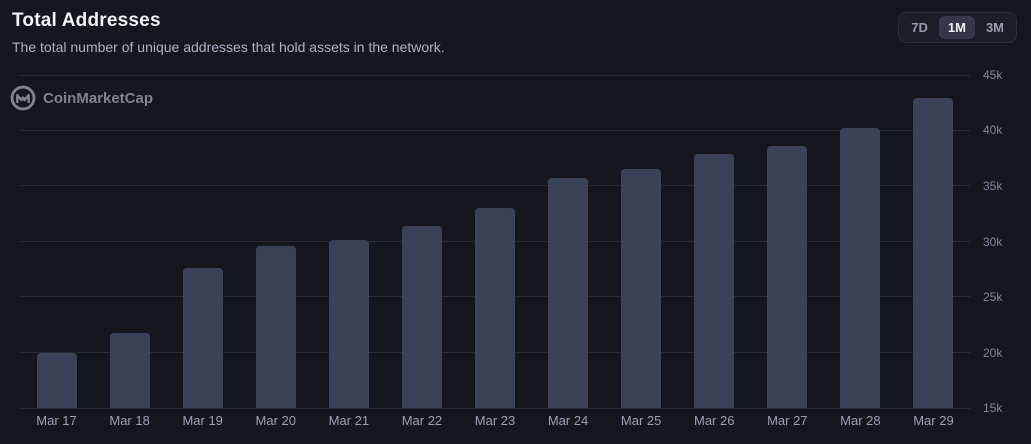 The image size is (1031, 444). What do you see at coordinates (993, 130) in the screenshot?
I see `y-axis-tick-label: 40k` at bounding box center [993, 130].